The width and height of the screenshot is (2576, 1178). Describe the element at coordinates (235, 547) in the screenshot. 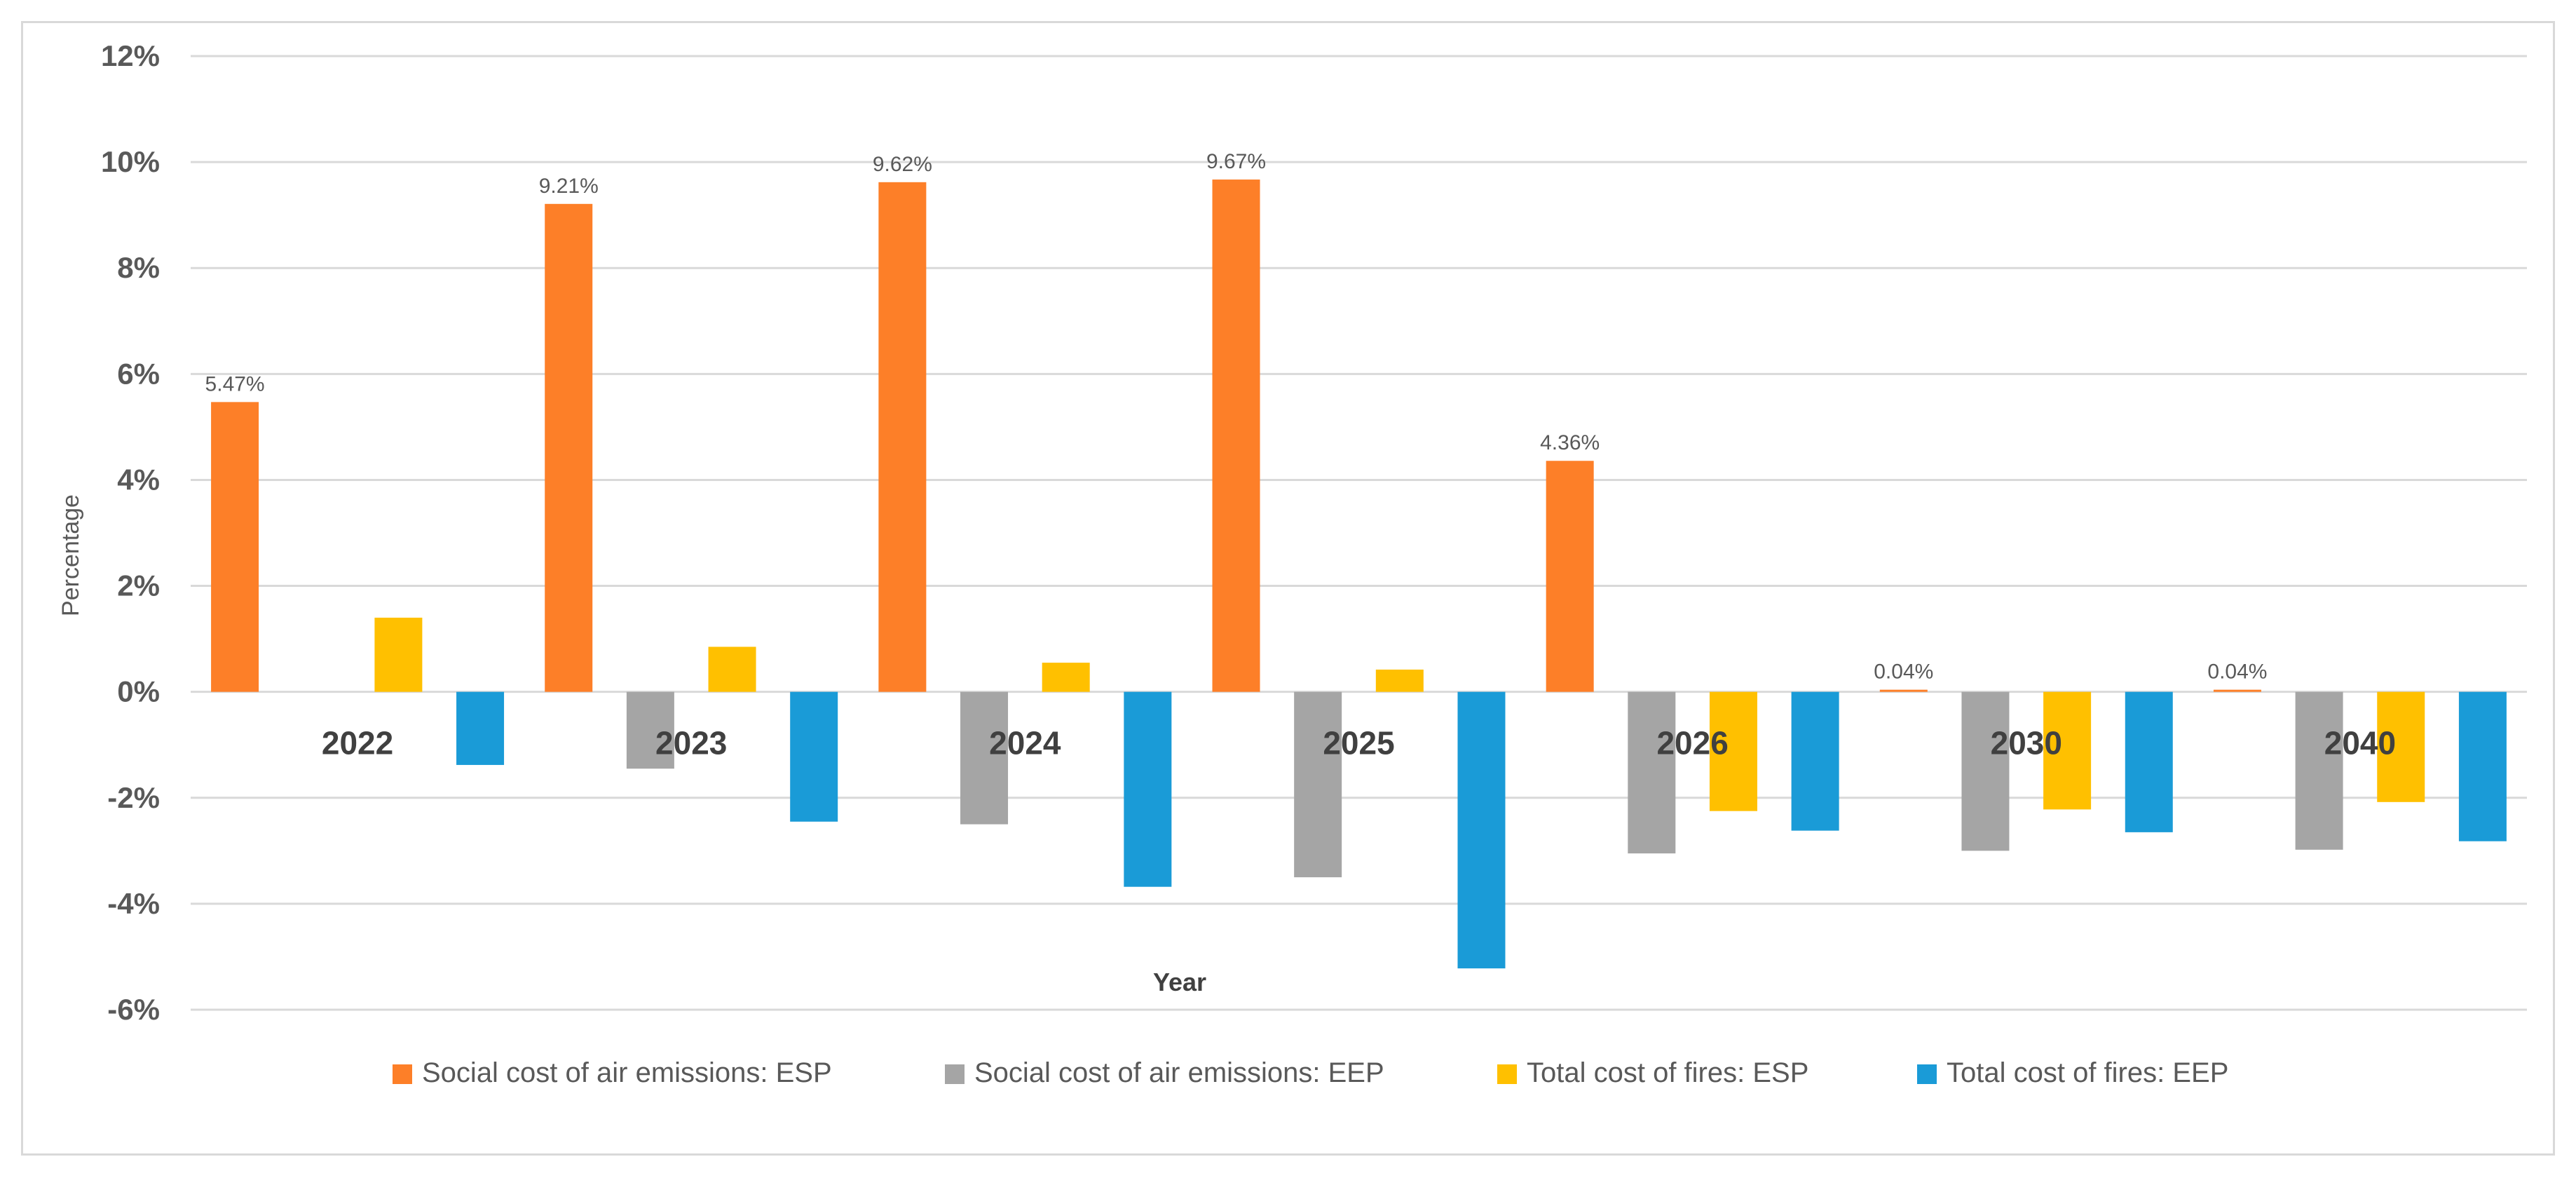

I see `bar-social-cost-of-air-emissions-esp-2022` at that location.